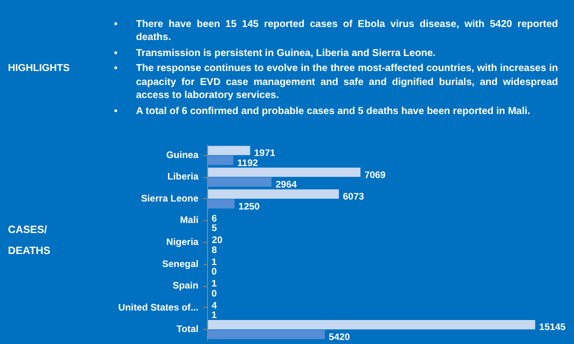  Describe the element at coordinates (336, 31) in the screenshot. I see `text: • There have been 15 145 reported cases of Ebola virus disease, with 5420 reported deaths.` at that location.